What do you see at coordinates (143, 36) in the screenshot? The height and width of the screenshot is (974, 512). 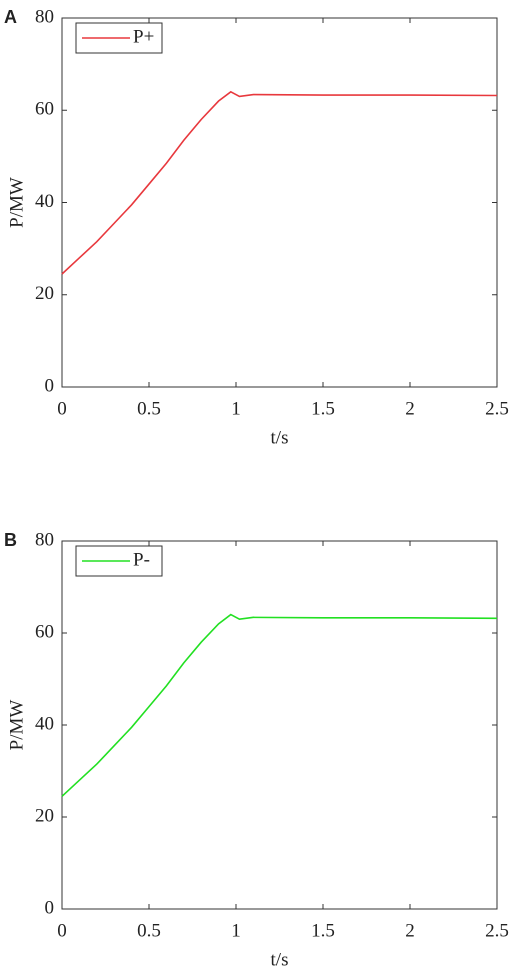 I see `legend-label: P+` at bounding box center [143, 36].